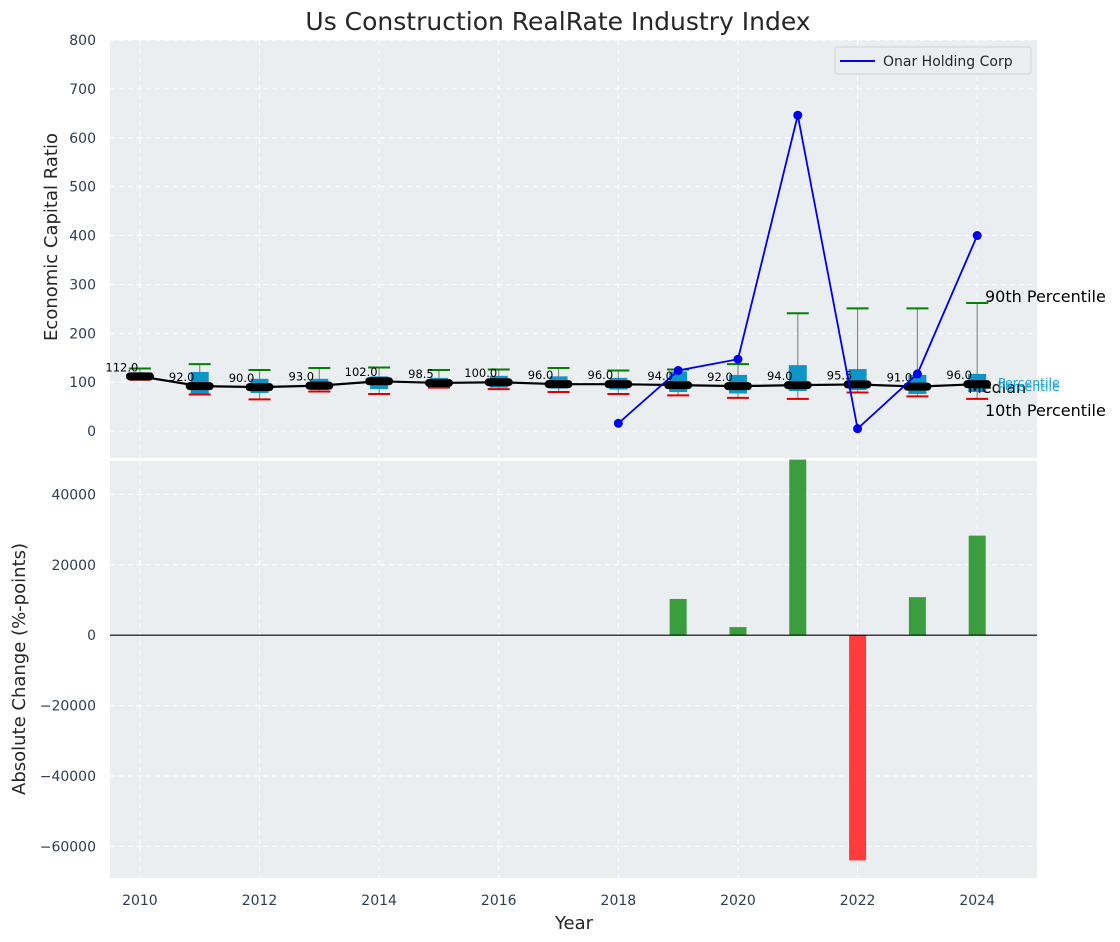 Image resolution: width=1120 pixels, height=942 pixels. What do you see at coordinates (68, 707) in the screenshot?
I see `bottom-y-tick-label: −20000` at bounding box center [68, 707].